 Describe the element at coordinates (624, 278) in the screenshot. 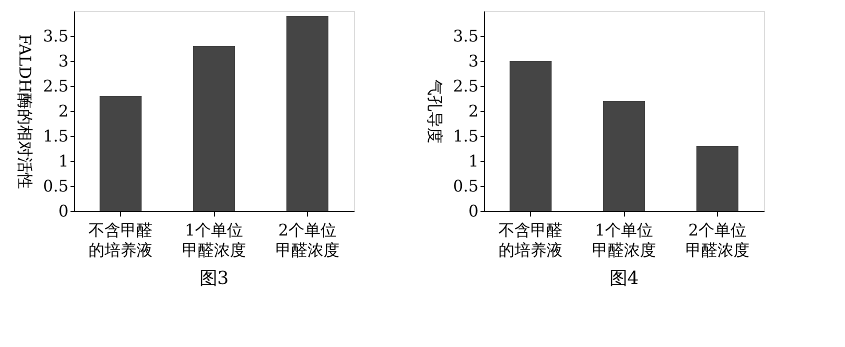

I see `text: 图4` at that location.